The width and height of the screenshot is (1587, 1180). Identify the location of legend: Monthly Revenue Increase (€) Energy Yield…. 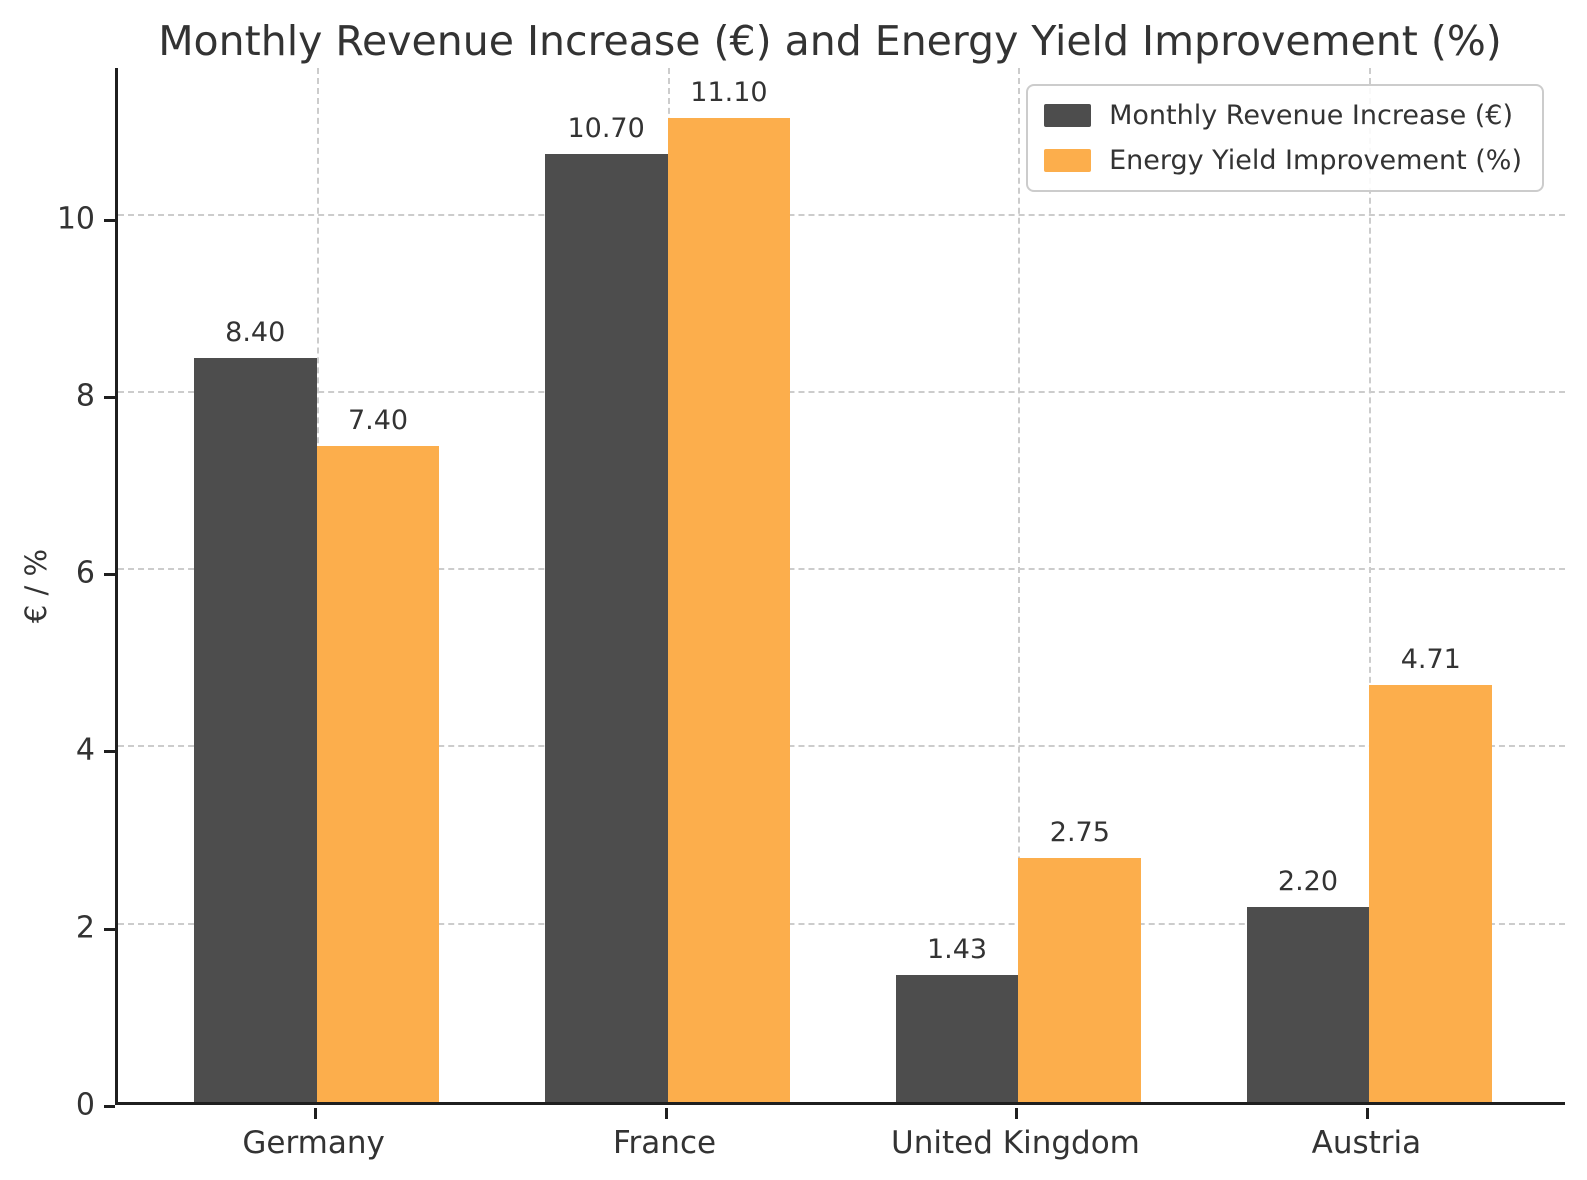
(1285, 138).